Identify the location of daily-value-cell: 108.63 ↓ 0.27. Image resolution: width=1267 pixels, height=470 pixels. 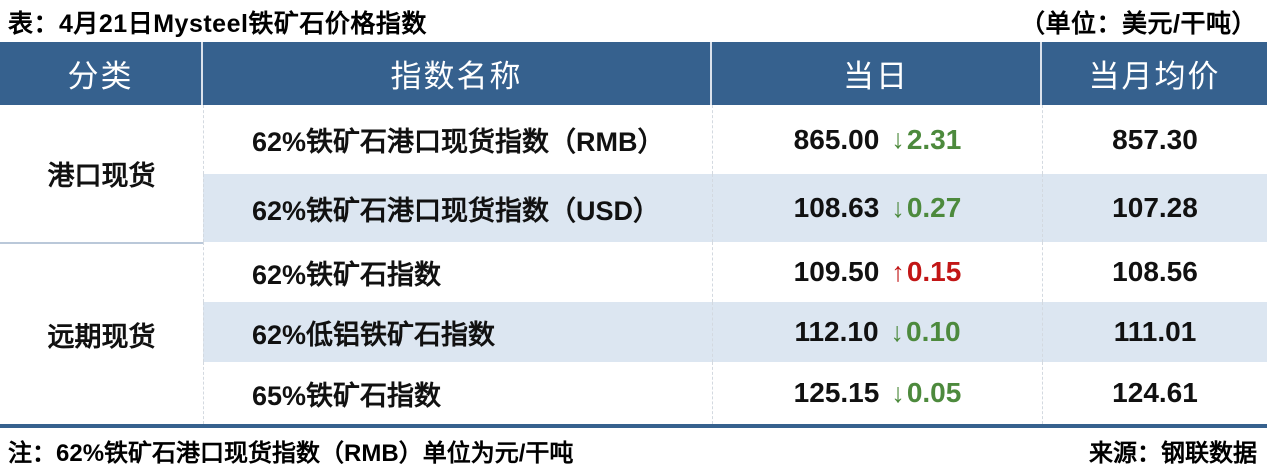
(877, 208).